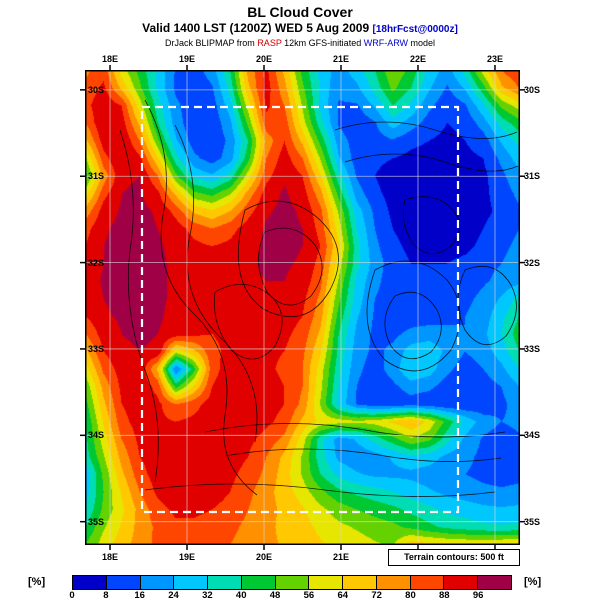 The height and width of the screenshot is (600, 600). I want to click on page-title: BL Cloud Cover, so click(300, 12).